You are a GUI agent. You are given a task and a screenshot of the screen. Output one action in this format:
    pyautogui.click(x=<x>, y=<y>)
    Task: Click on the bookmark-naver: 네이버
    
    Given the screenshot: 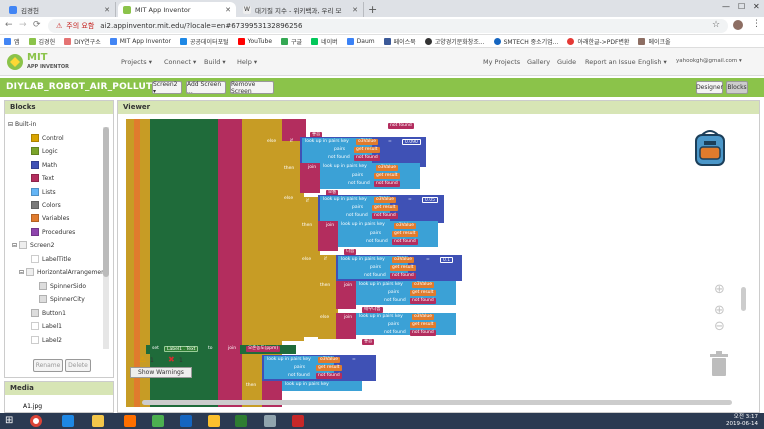 What is the action you would take?
    pyautogui.click(x=324, y=41)
    